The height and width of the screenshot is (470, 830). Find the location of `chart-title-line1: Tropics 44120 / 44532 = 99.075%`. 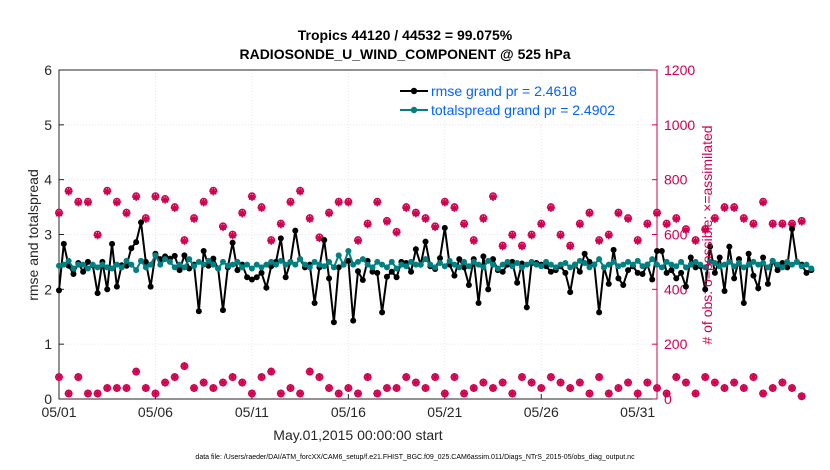

chart-title-line1: Tropics 44120 / 44532 = 99.075% is located at coordinates (405, 35).